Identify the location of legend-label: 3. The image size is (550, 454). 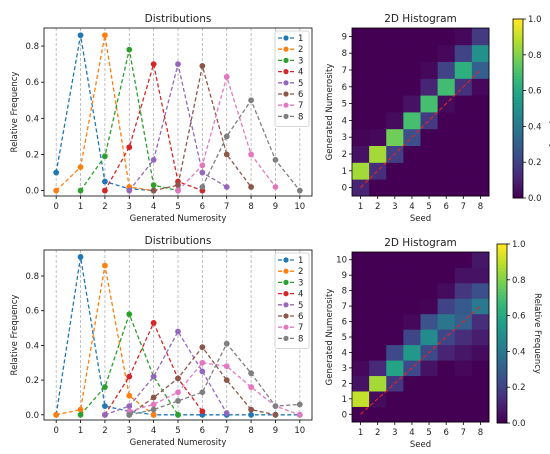
(300, 283).